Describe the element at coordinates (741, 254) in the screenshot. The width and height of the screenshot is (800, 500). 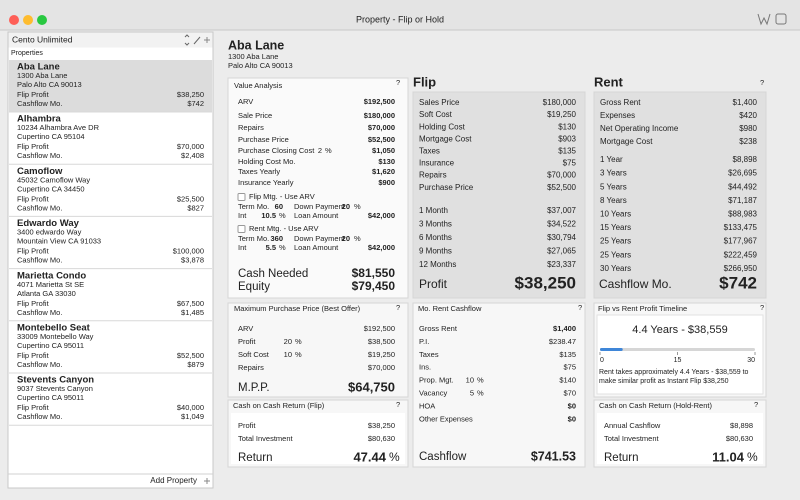
I see `row-value: $222,459` at that location.